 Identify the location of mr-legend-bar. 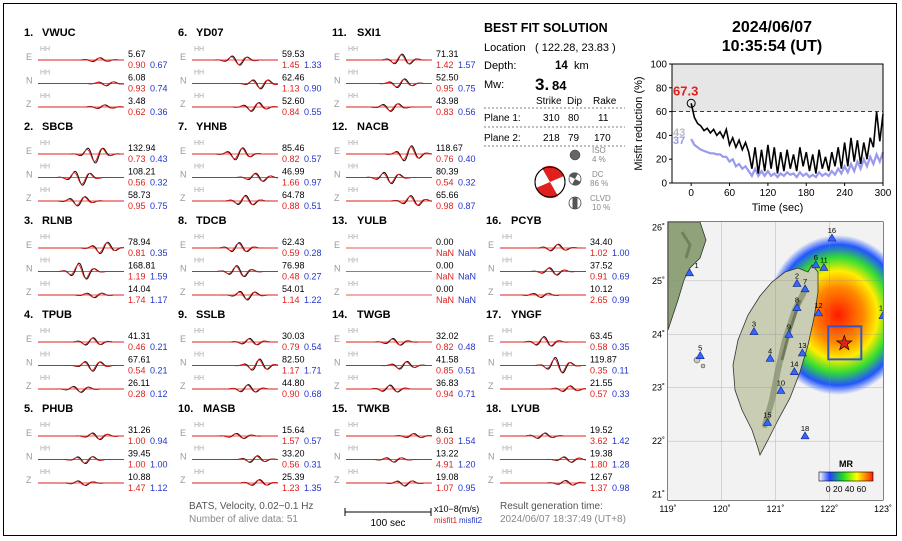
(846, 476).